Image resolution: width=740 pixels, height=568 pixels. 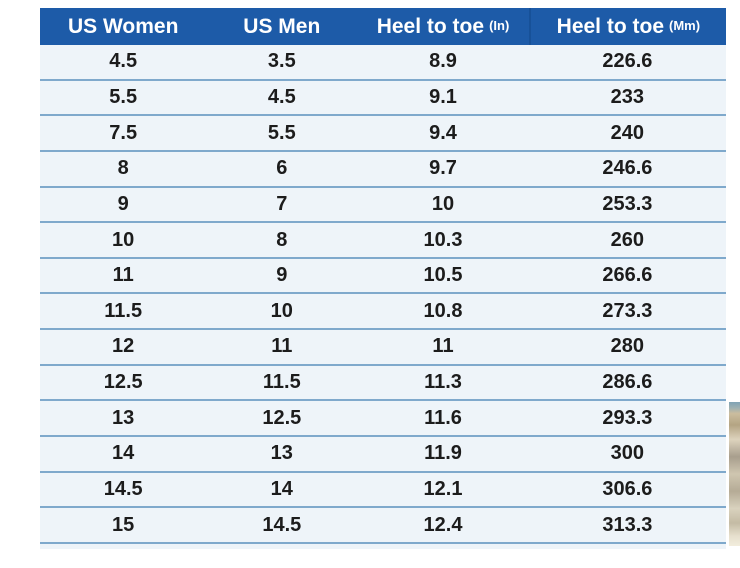 I want to click on column-unit: (In), so click(x=499, y=25).